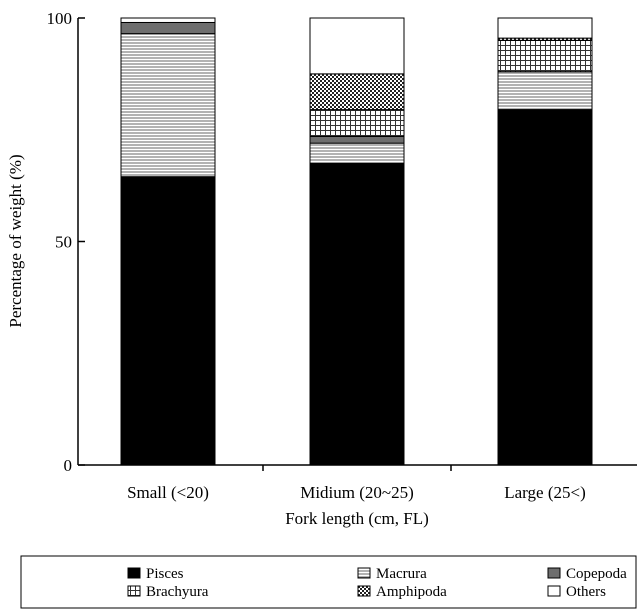  What do you see at coordinates (357, 492) in the screenshot?
I see `x-tick-label: Midium (20~25)` at bounding box center [357, 492].